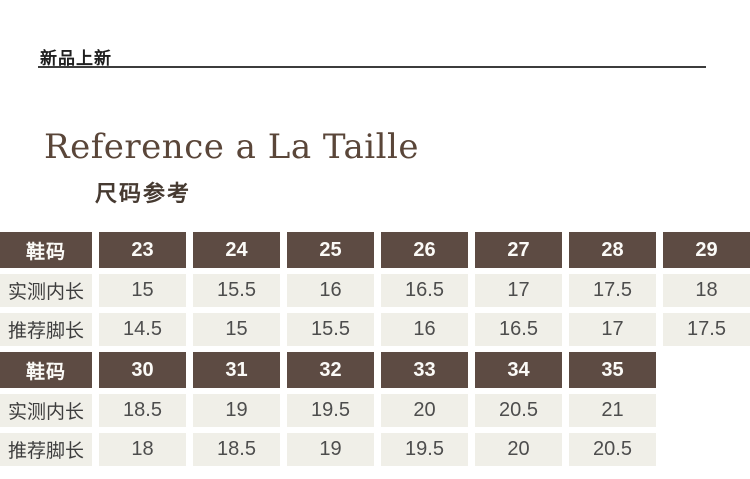 The height and width of the screenshot is (479, 750). Describe the element at coordinates (142, 329) in the screenshot. I see `size-value-cell: 14.5` at that location.